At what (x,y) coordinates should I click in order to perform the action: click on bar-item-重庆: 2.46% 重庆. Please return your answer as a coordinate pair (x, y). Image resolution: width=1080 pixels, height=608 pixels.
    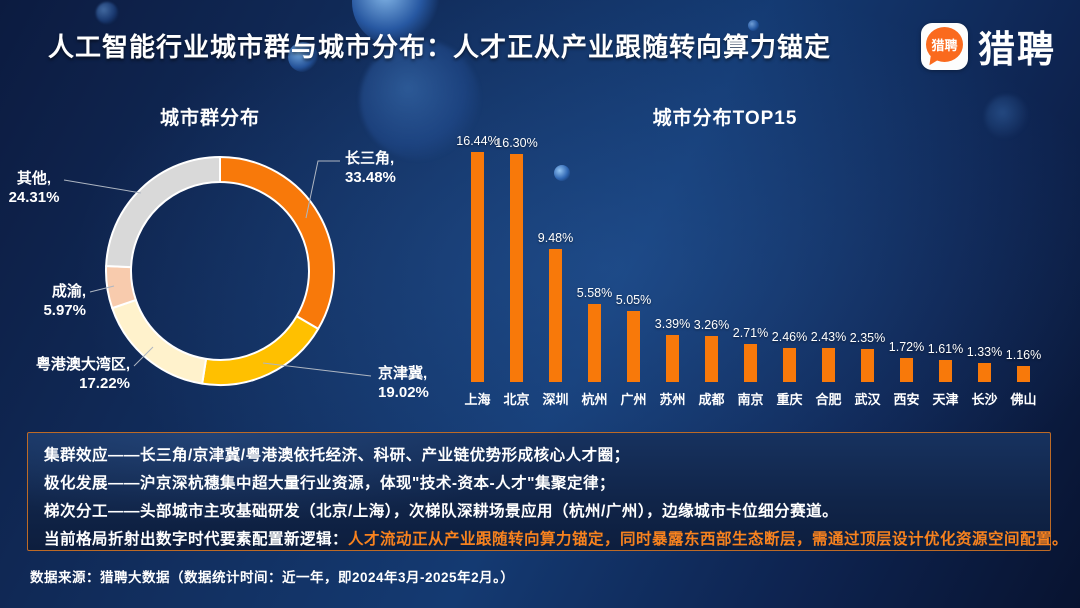
    Looking at the image, I should click on (789, 369).